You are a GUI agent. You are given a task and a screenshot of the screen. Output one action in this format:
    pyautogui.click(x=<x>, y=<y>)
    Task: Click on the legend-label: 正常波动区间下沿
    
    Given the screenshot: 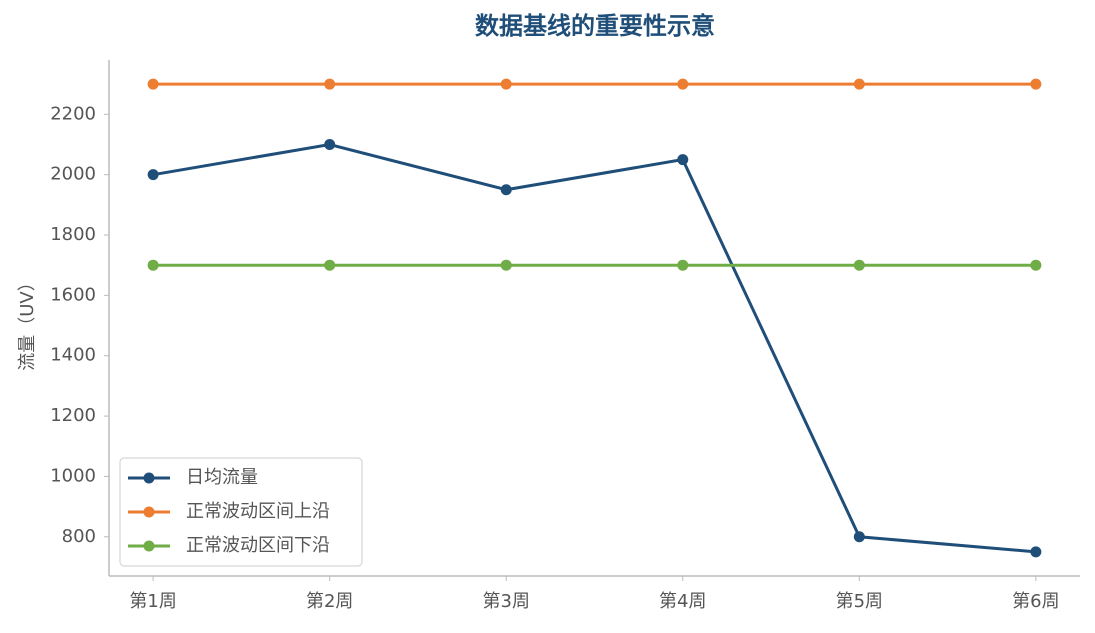 What is the action you would take?
    pyautogui.click(x=258, y=545)
    